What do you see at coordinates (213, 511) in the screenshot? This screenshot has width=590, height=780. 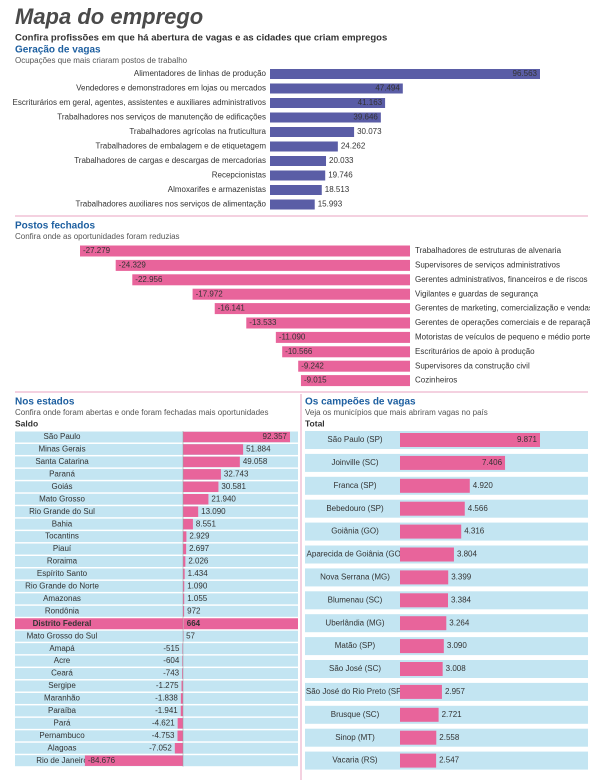 I see `value-label: 13.090` at bounding box center [213, 511].